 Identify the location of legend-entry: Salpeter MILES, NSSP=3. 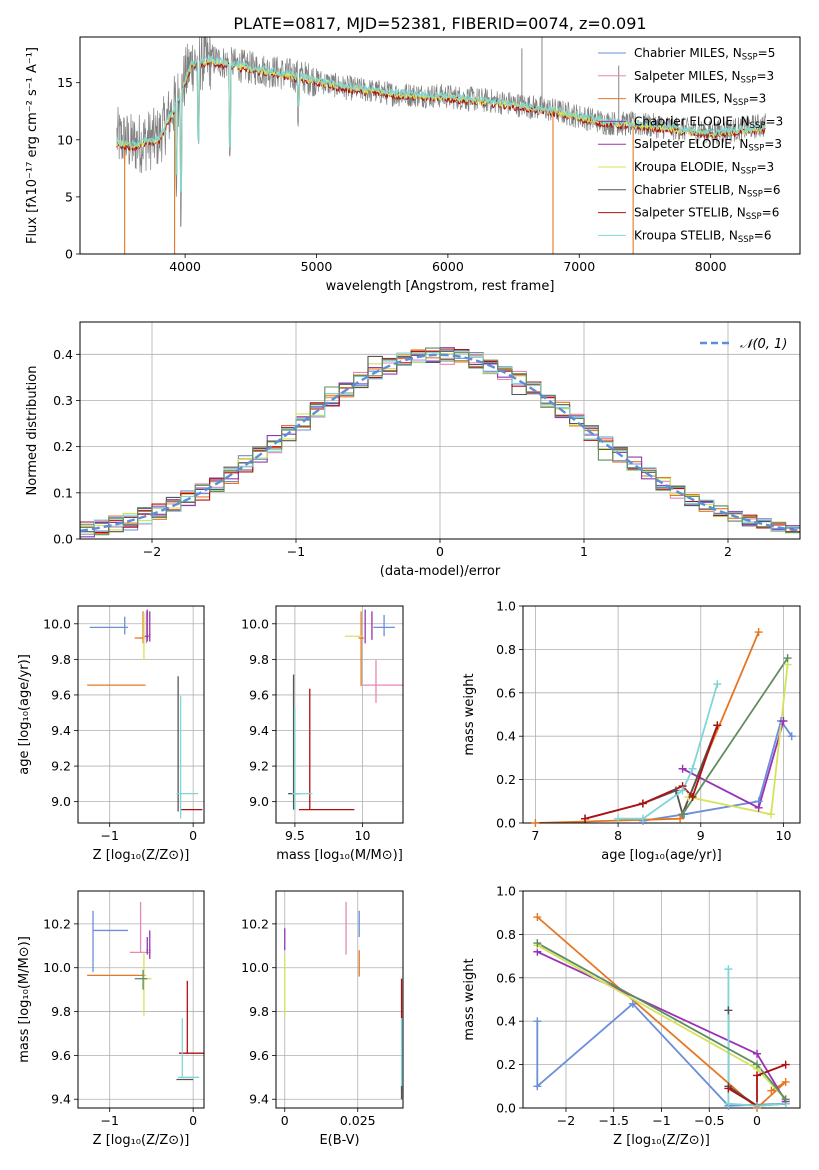
(704, 77).